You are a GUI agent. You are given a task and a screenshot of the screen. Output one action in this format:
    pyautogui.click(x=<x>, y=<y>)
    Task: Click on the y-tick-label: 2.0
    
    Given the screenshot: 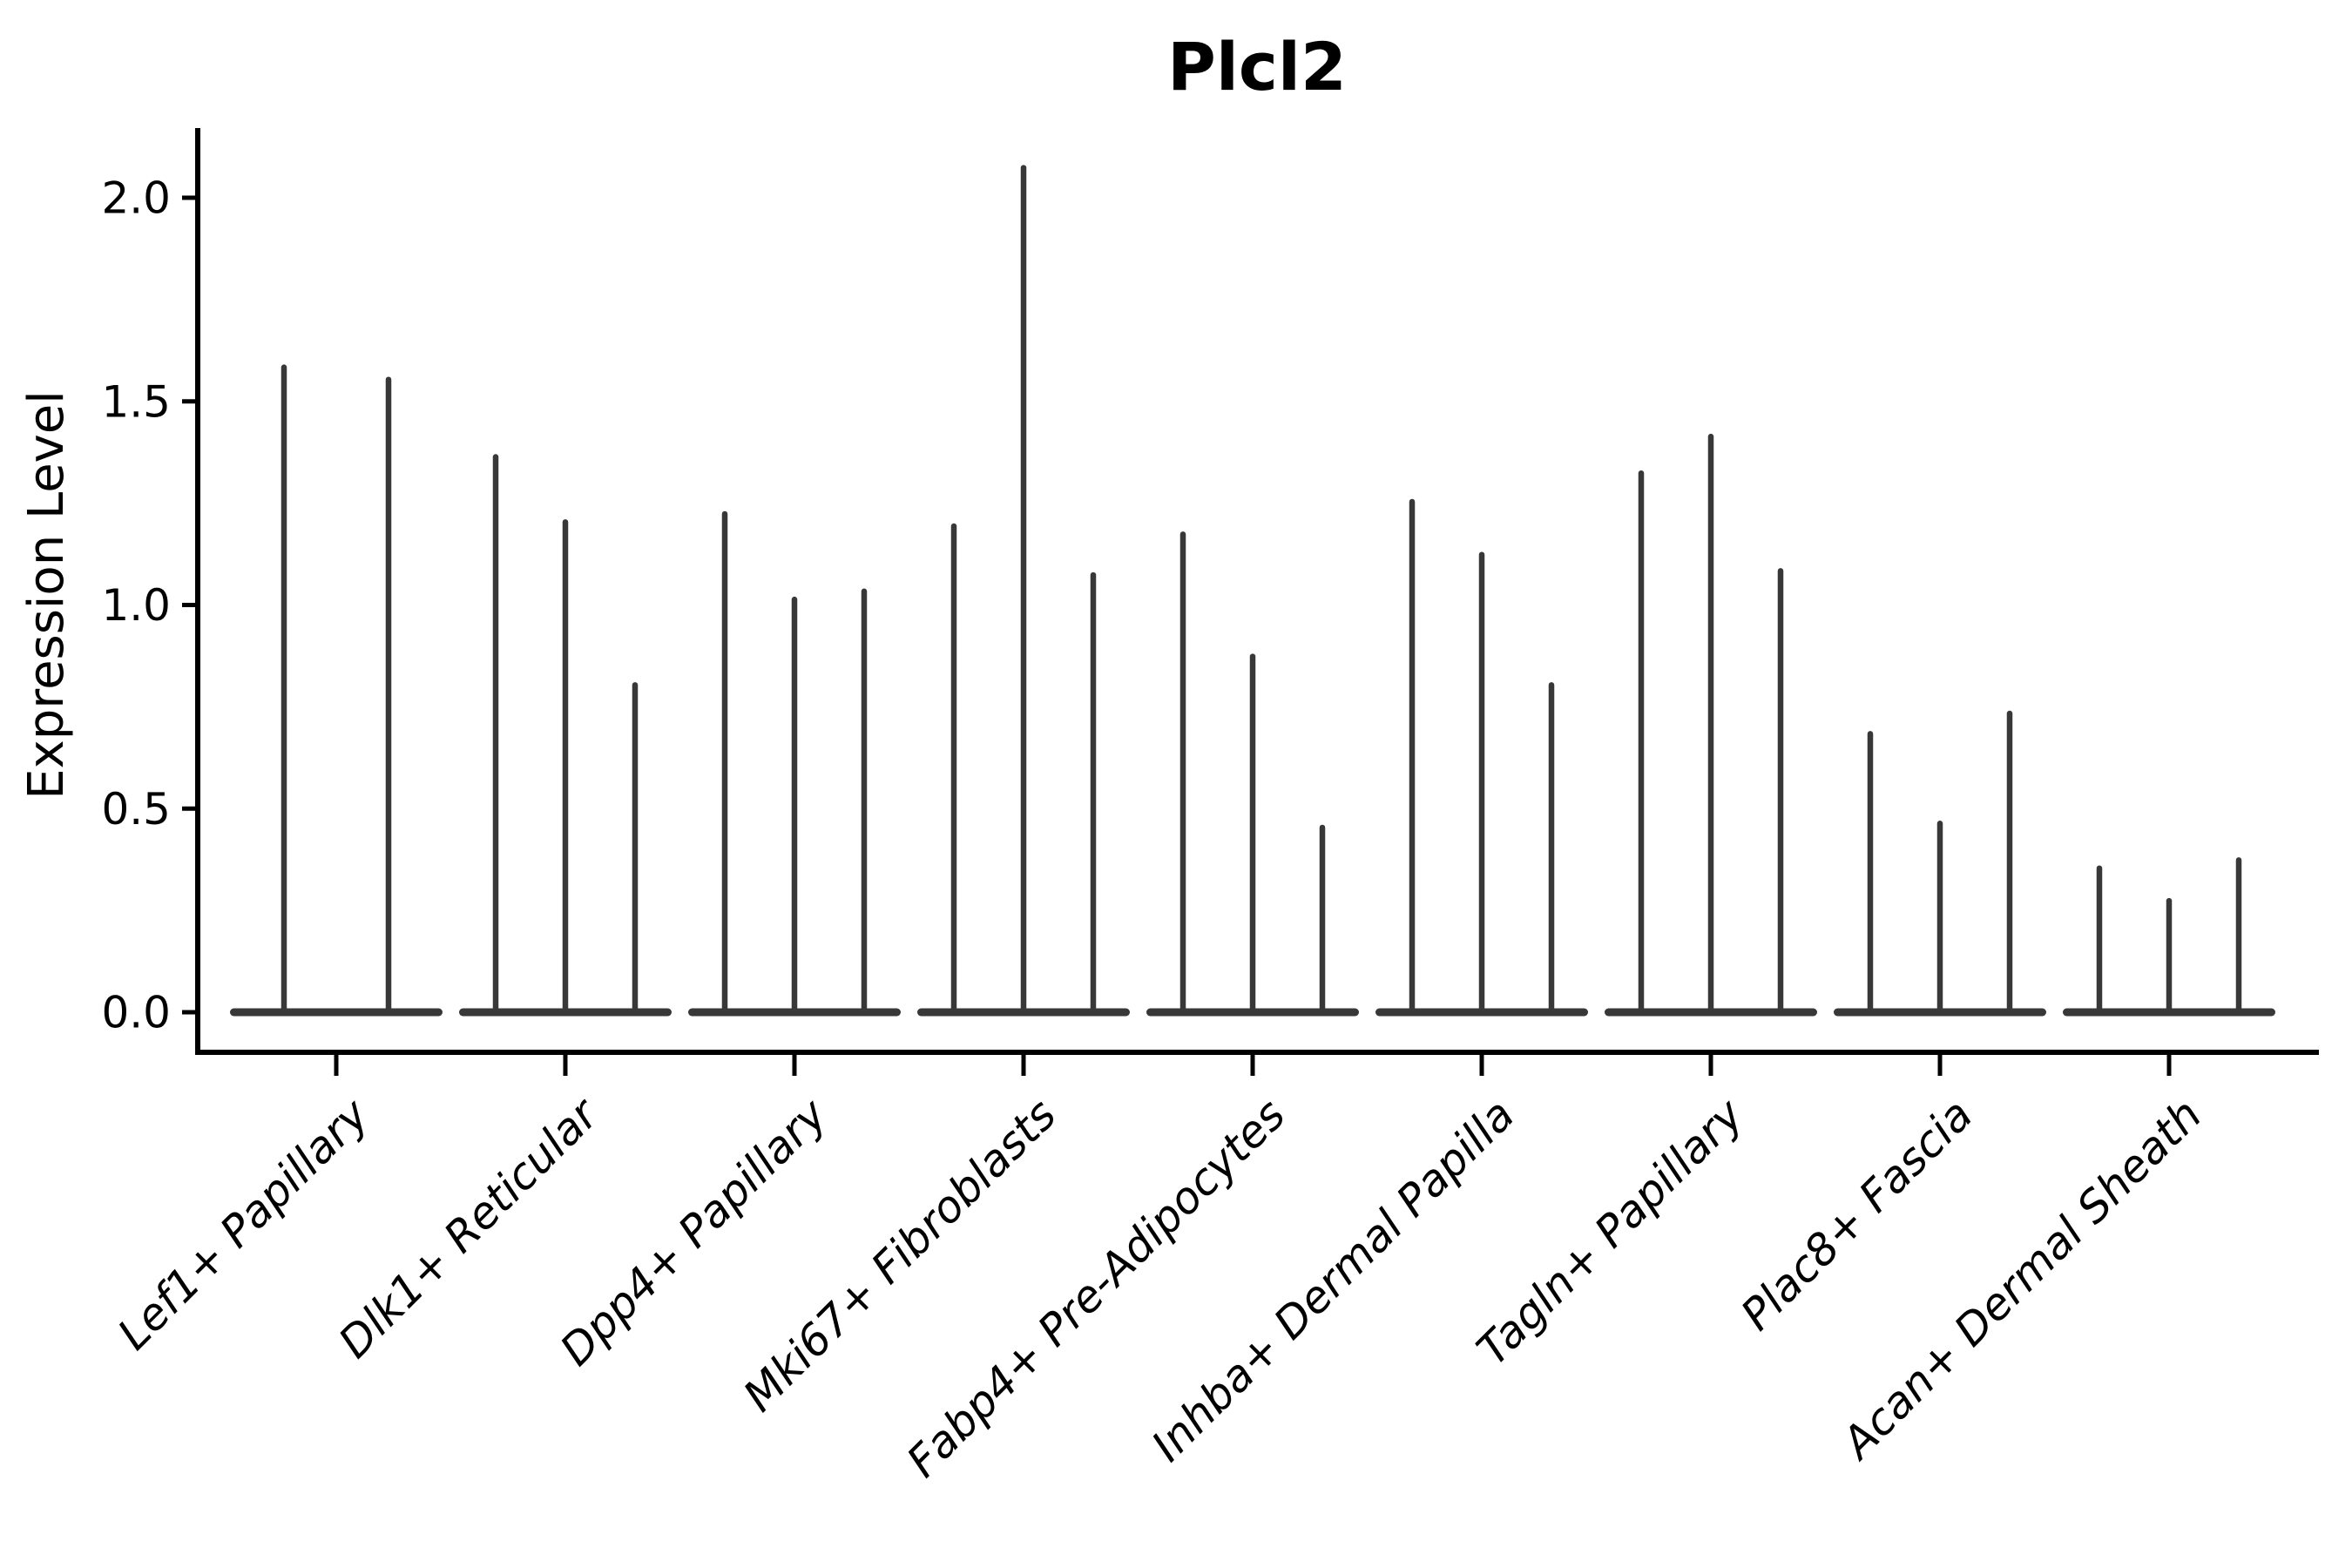 What is the action you would take?
    pyautogui.click(x=136, y=198)
    